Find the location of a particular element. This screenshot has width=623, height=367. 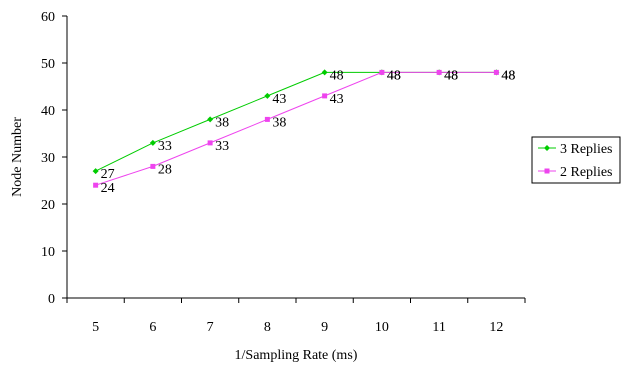

legend: 3 Replies 2 Replies is located at coordinates (576, 160).